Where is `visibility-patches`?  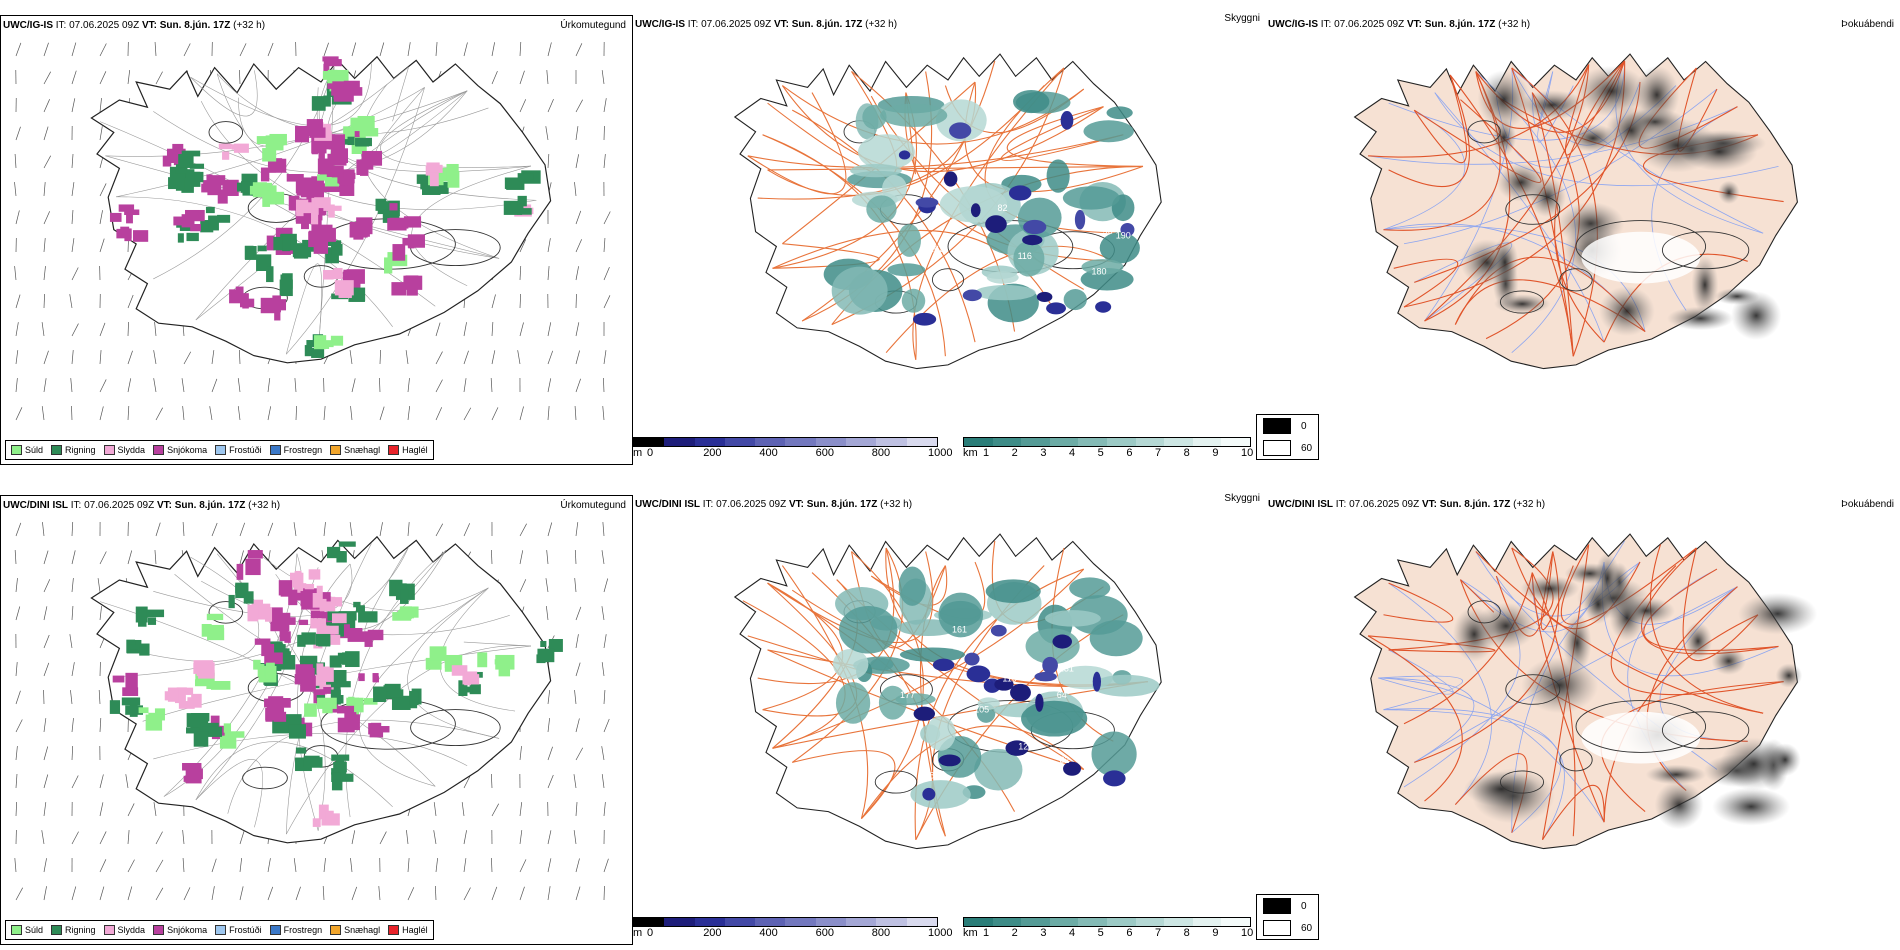
visibility-patches is located at coordinates (981, 207).